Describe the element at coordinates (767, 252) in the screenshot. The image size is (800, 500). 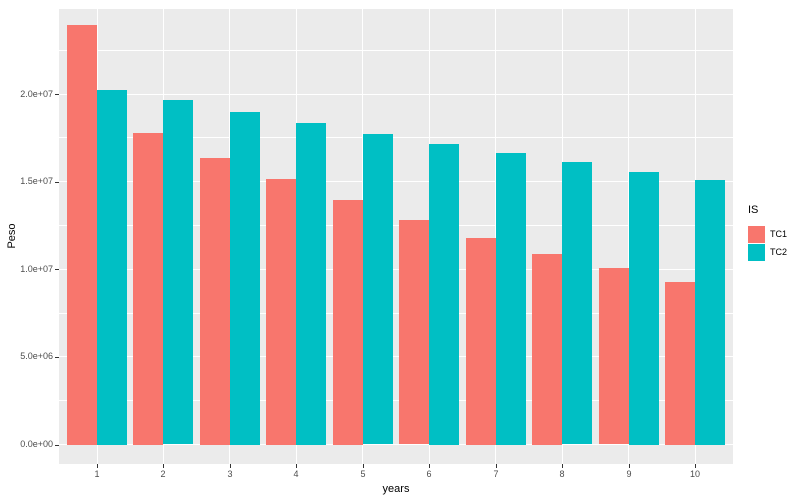
I see `legend-key-tc2: TC2` at that location.